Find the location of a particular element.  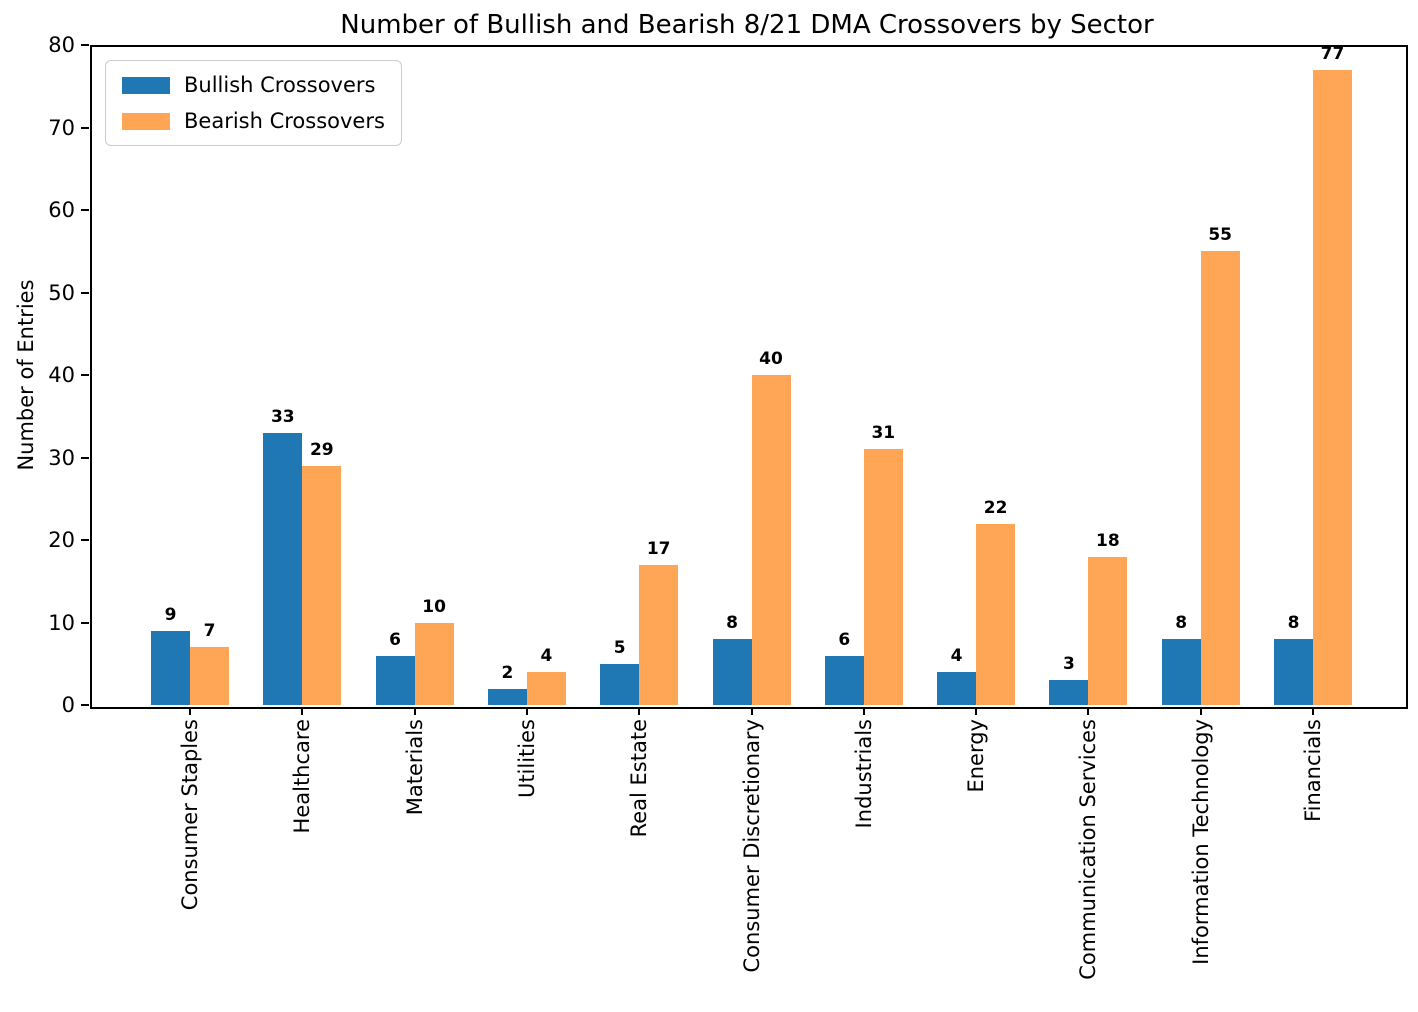

y-tick-label: 70 is located at coordinates (61, 127).